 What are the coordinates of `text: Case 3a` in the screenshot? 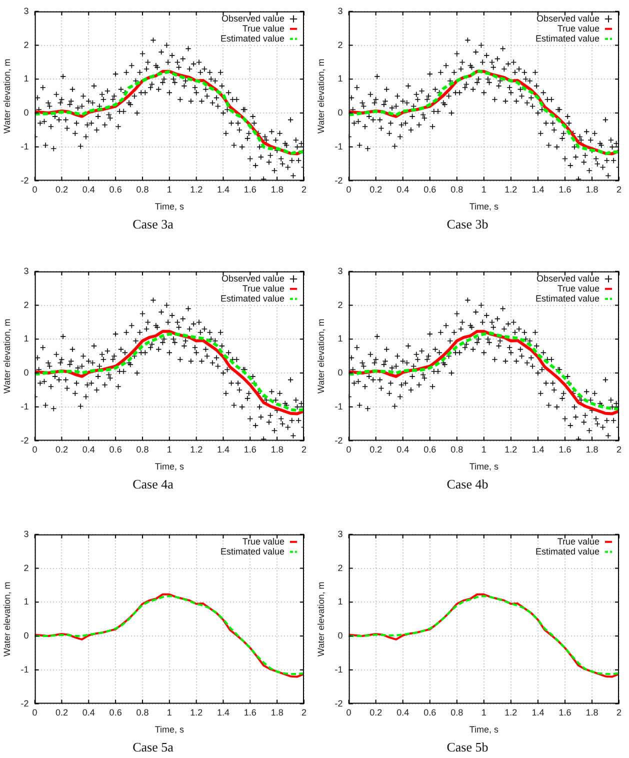 It's located at (153, 224).